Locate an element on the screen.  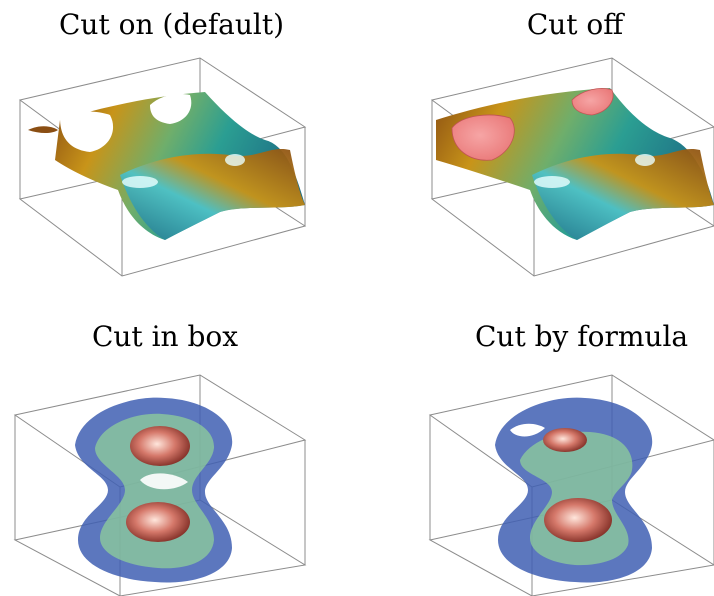
panel-cut-by-formula is located at coordinates (571, 485).